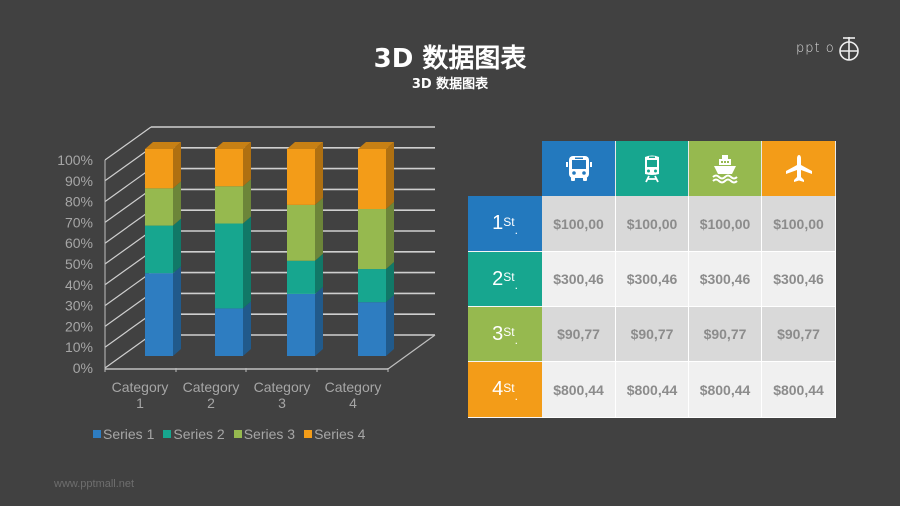 Image resolution: width=900 pixels, height=506 pixels. Describe the element at coordinates (94, 484) in the screenshot. I see `footer-url: www.pptmall.net` at that location.